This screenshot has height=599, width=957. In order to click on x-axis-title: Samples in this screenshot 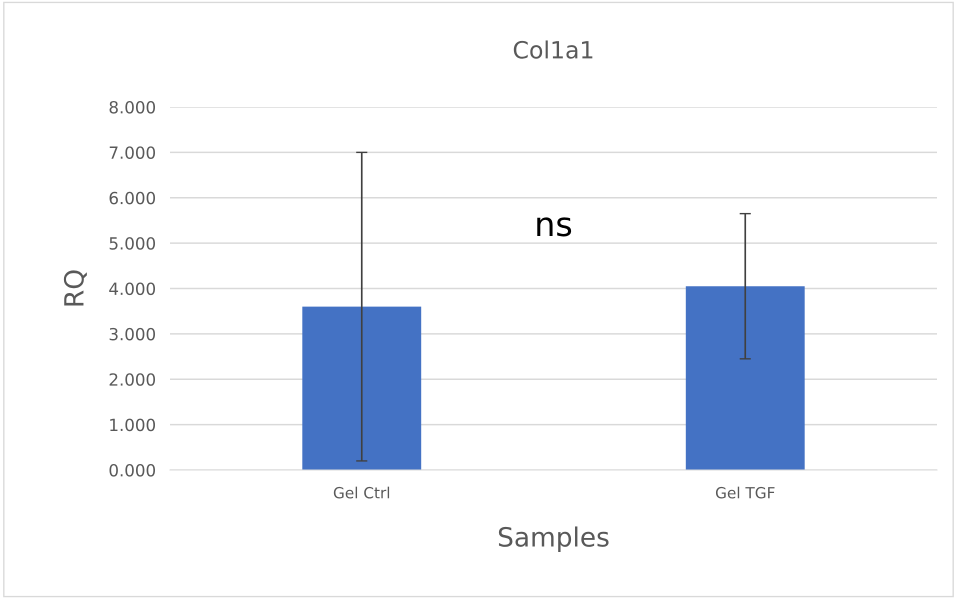, I will do `click(553, 539)`.